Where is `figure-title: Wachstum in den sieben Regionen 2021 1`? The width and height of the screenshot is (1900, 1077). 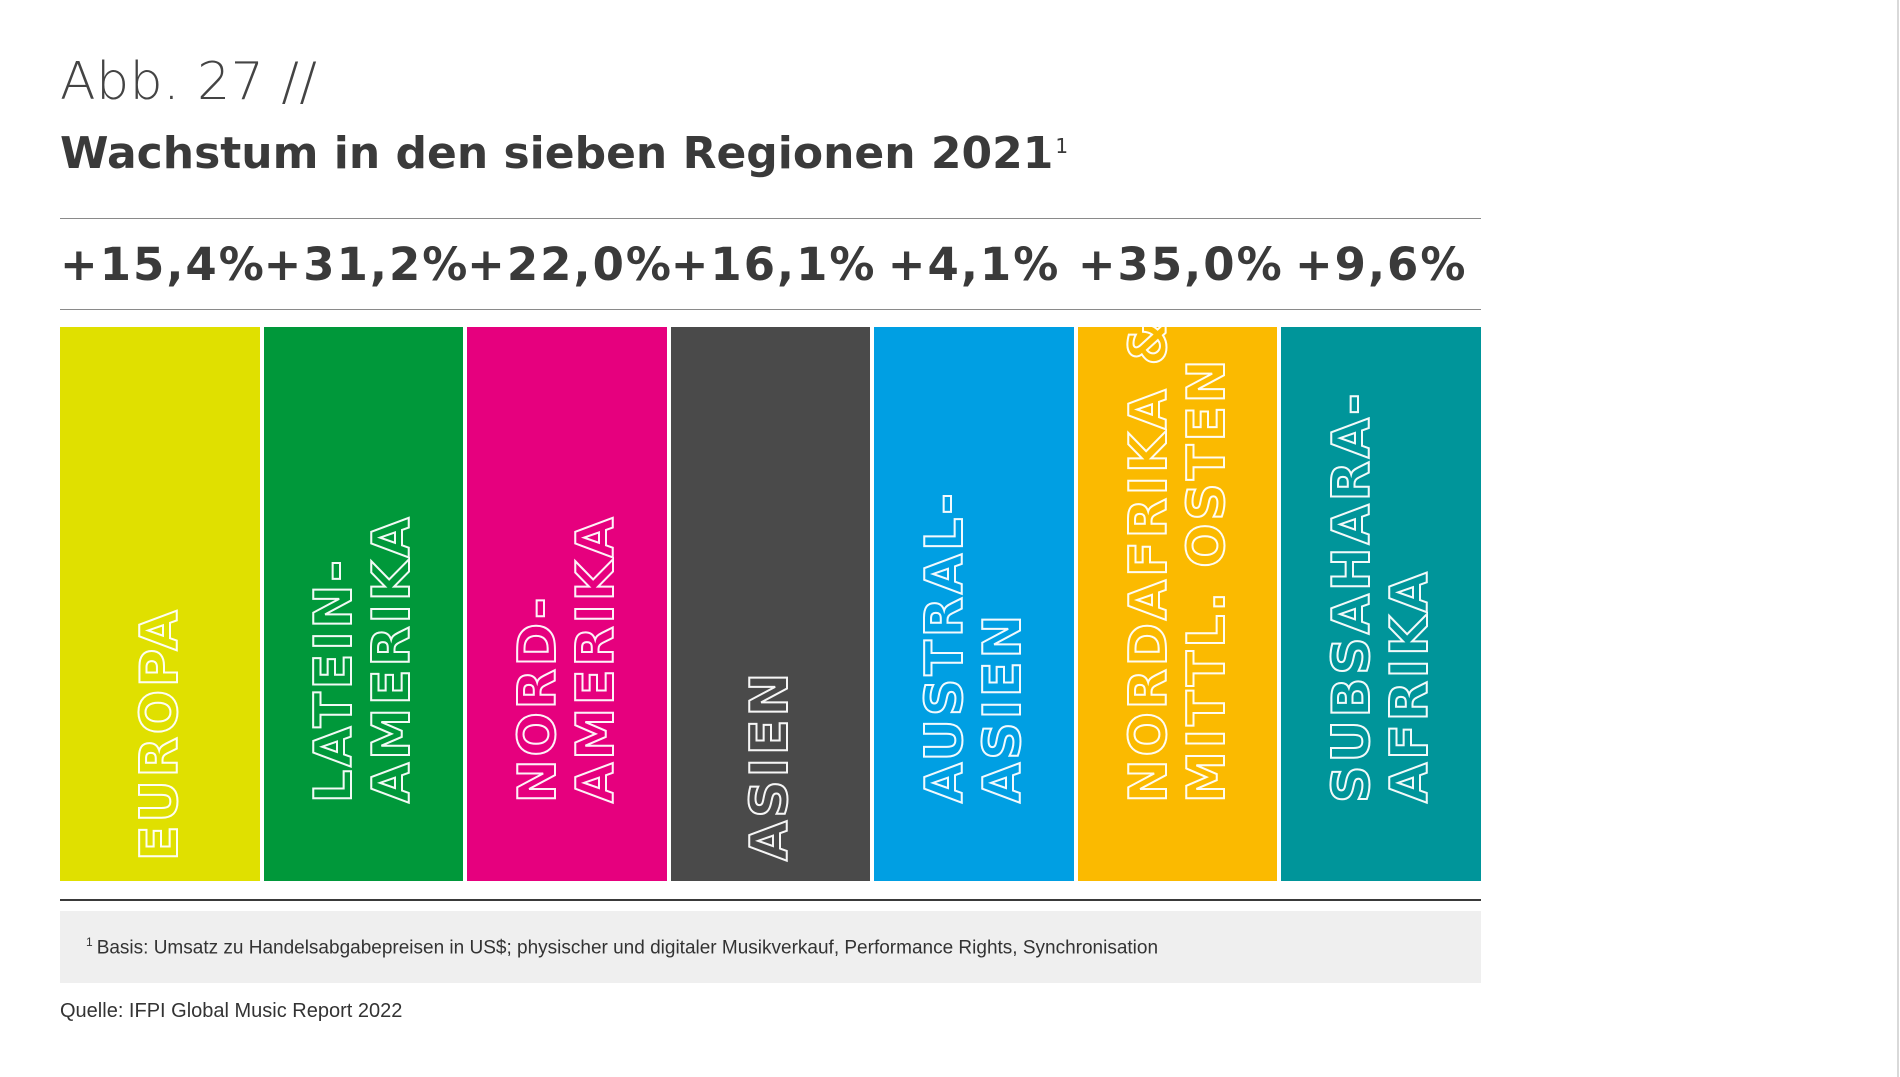
figure-title: Wachstum in den sieben Regionen 2021 1 is located at coordinates (564, 153).